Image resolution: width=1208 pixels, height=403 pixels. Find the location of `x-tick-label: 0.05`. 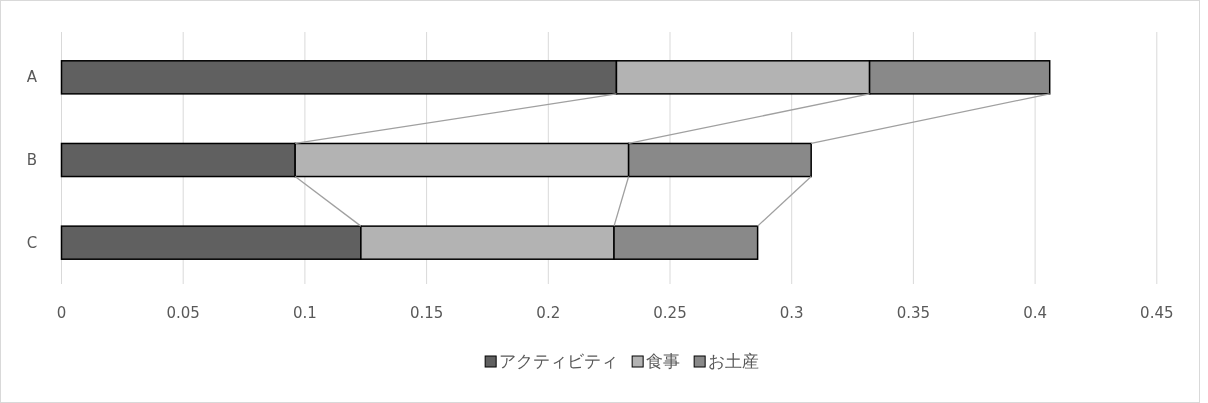

x-tick-label: 0.05 is located at coordinates (183, 313).